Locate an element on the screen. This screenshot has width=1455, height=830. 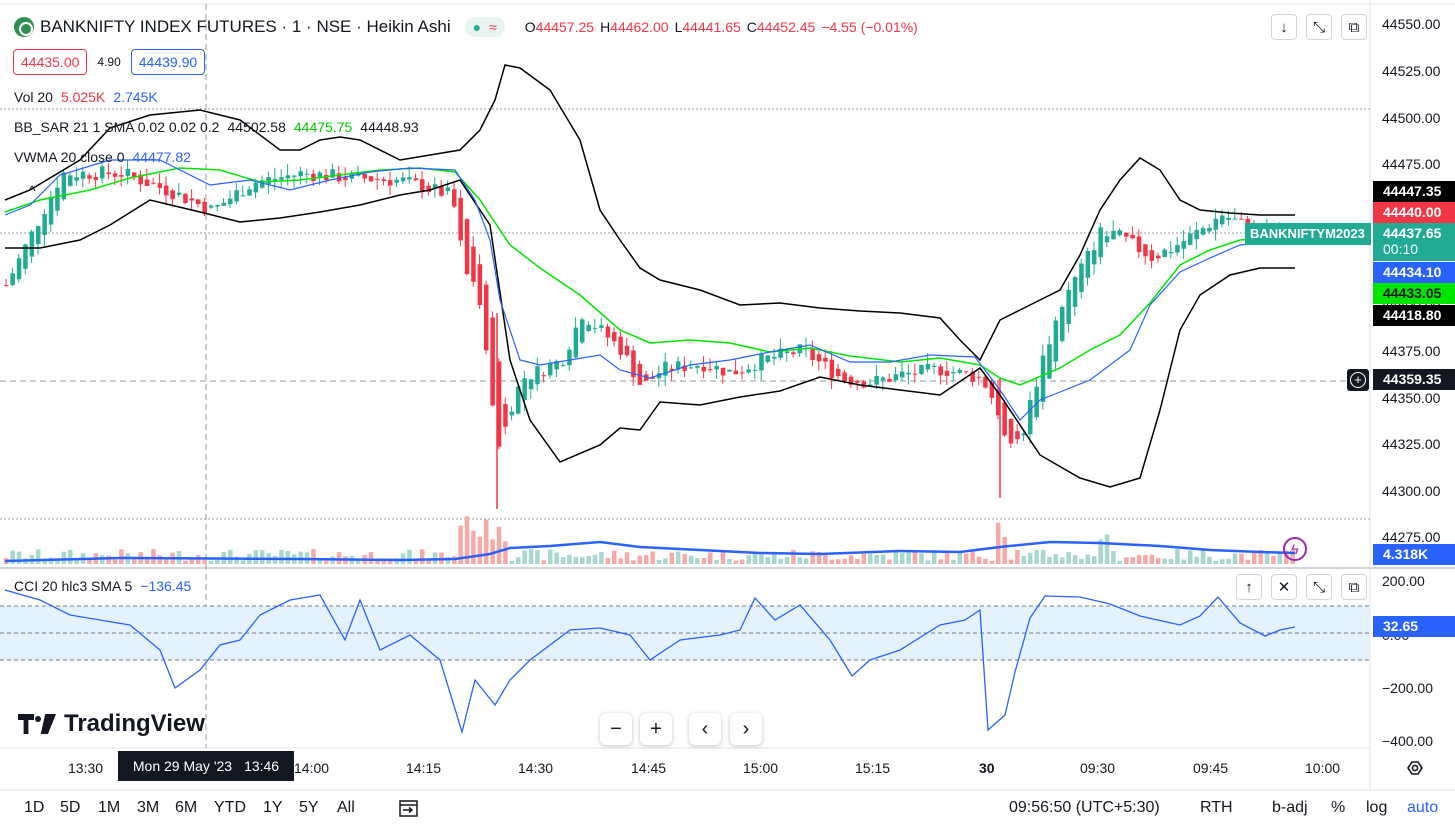
clock-timezone: 09:56:50 (UTC+5:30) is located at coordinates (1084, 807).